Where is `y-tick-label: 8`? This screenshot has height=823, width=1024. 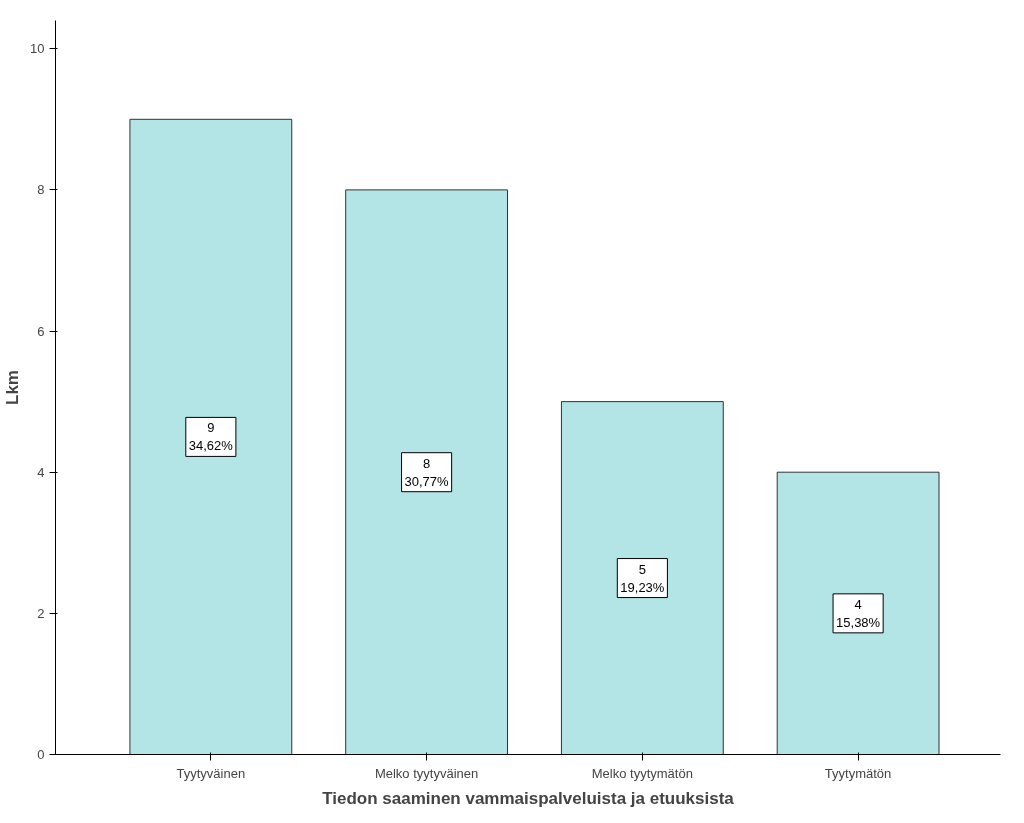
y-tick-label: 8 is located at coordinates (41, 190).